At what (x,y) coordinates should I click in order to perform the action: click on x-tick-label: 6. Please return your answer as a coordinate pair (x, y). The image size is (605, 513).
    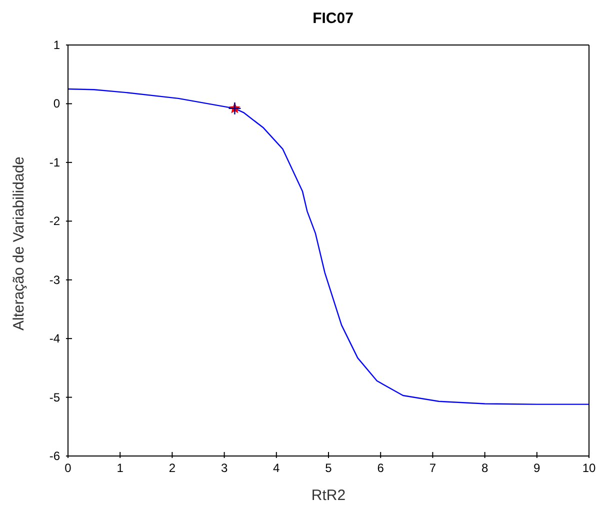
    Looking at the image, I should click on (380, 468).